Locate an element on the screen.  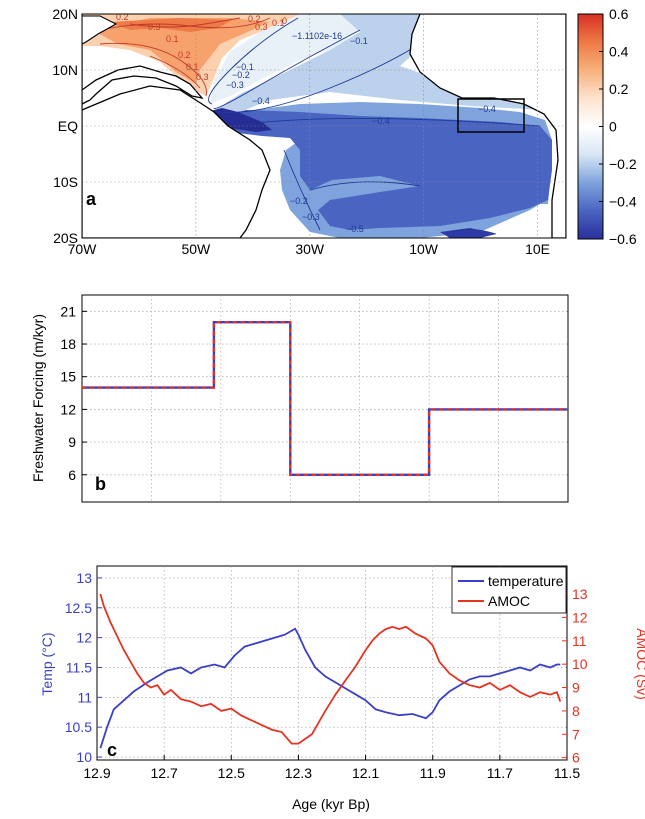
legend-label-temperature: temperature is located at coordinates (526, 581).